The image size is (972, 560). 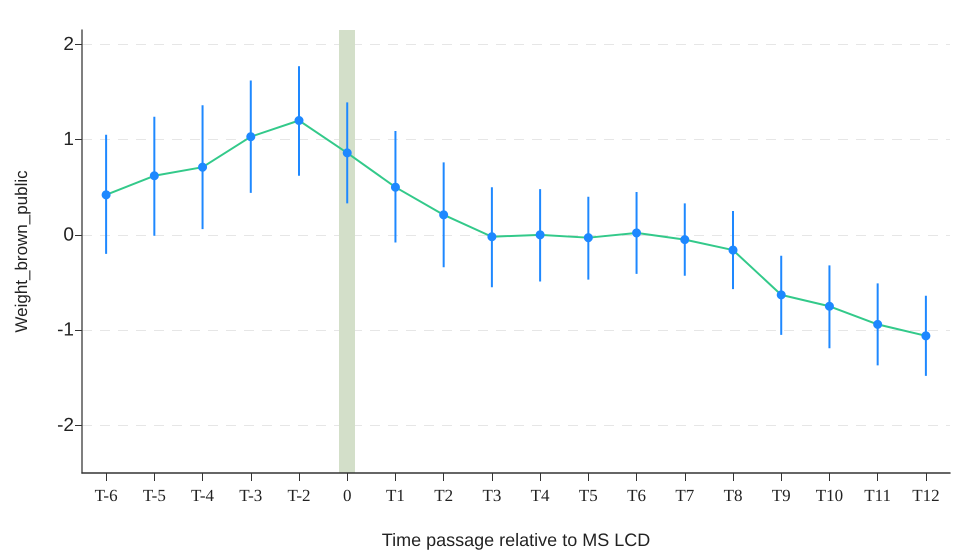 I want to click on x-tick-label: T8, so click(x=733, y=495).